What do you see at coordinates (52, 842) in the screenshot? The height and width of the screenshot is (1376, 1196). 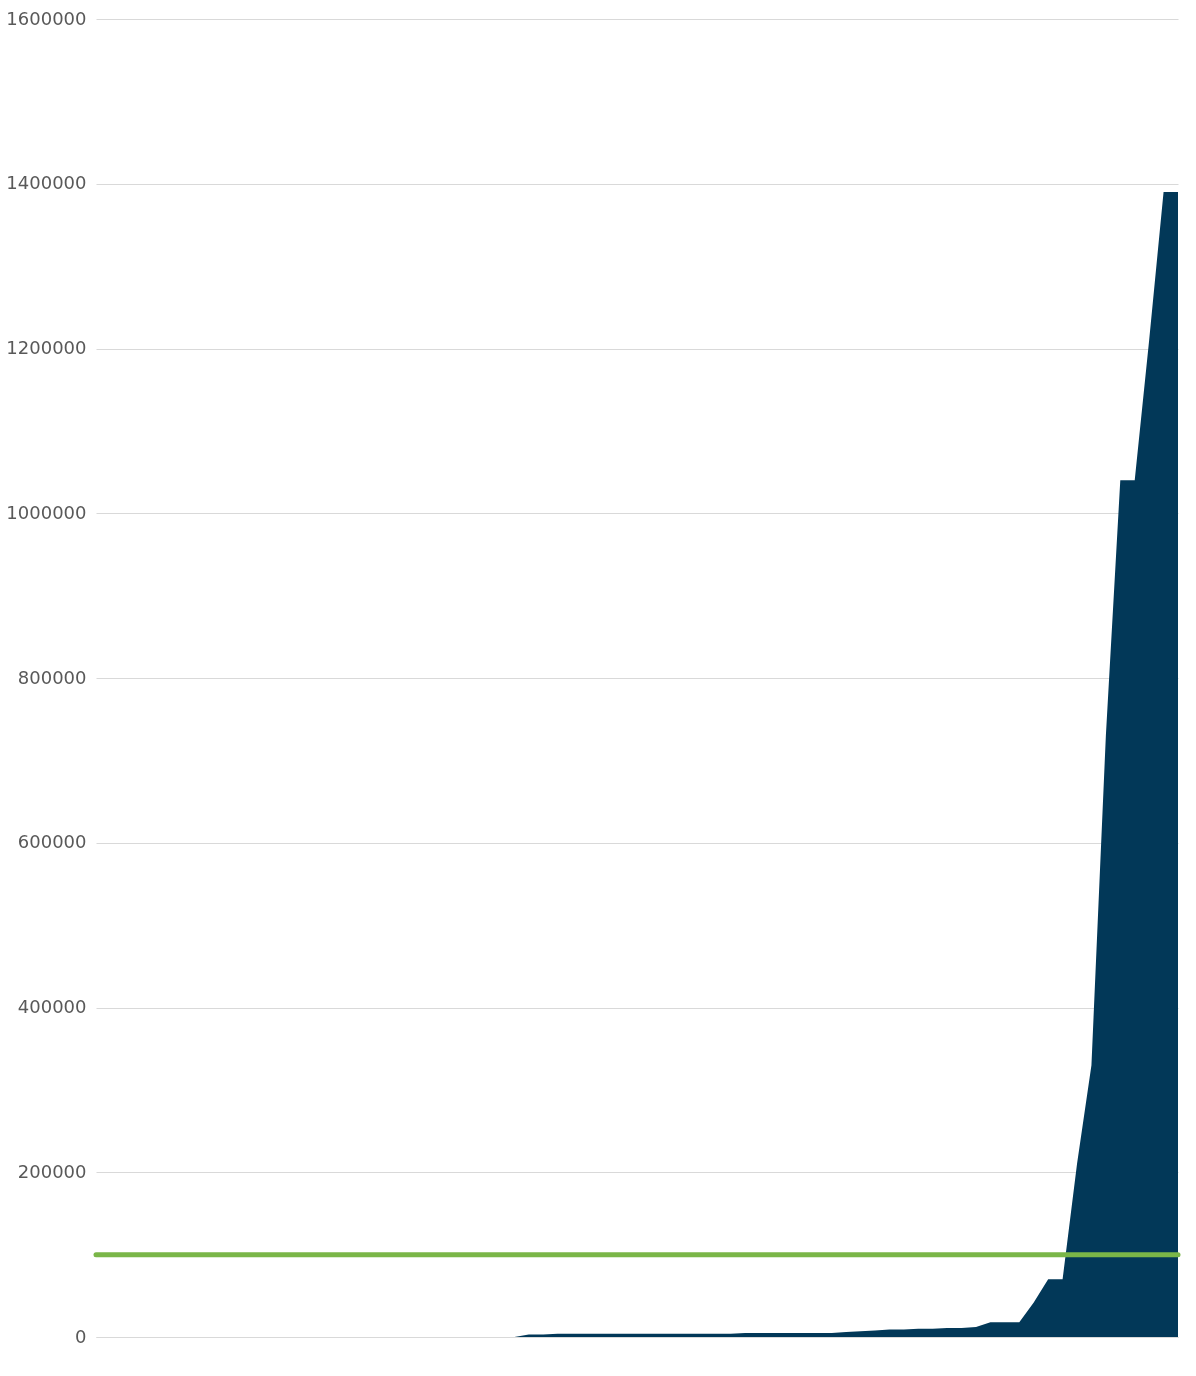 I see `y-tick-label: 600000` at bounding box center [52, 842].